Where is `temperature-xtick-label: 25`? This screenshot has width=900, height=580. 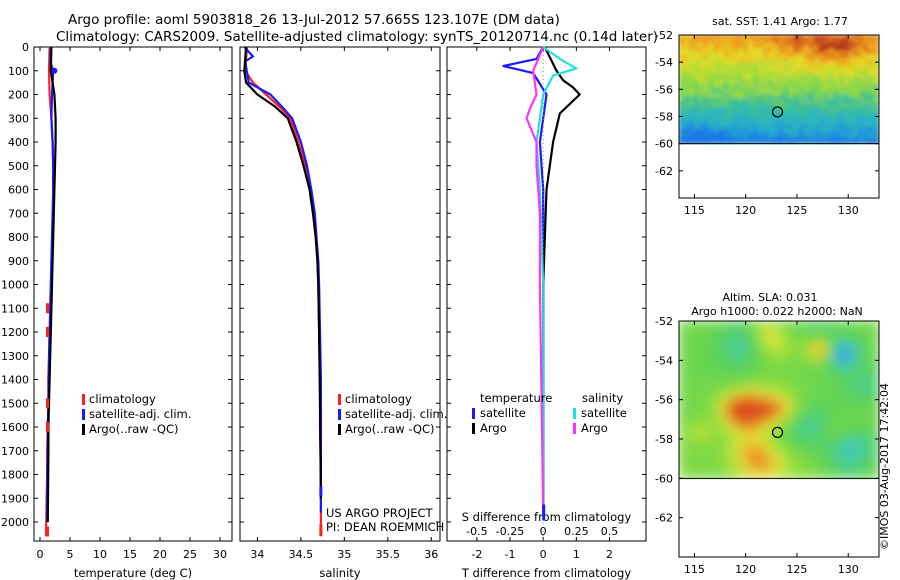
temperature-xtick-label: 25 is located at coordinates (190, 554).